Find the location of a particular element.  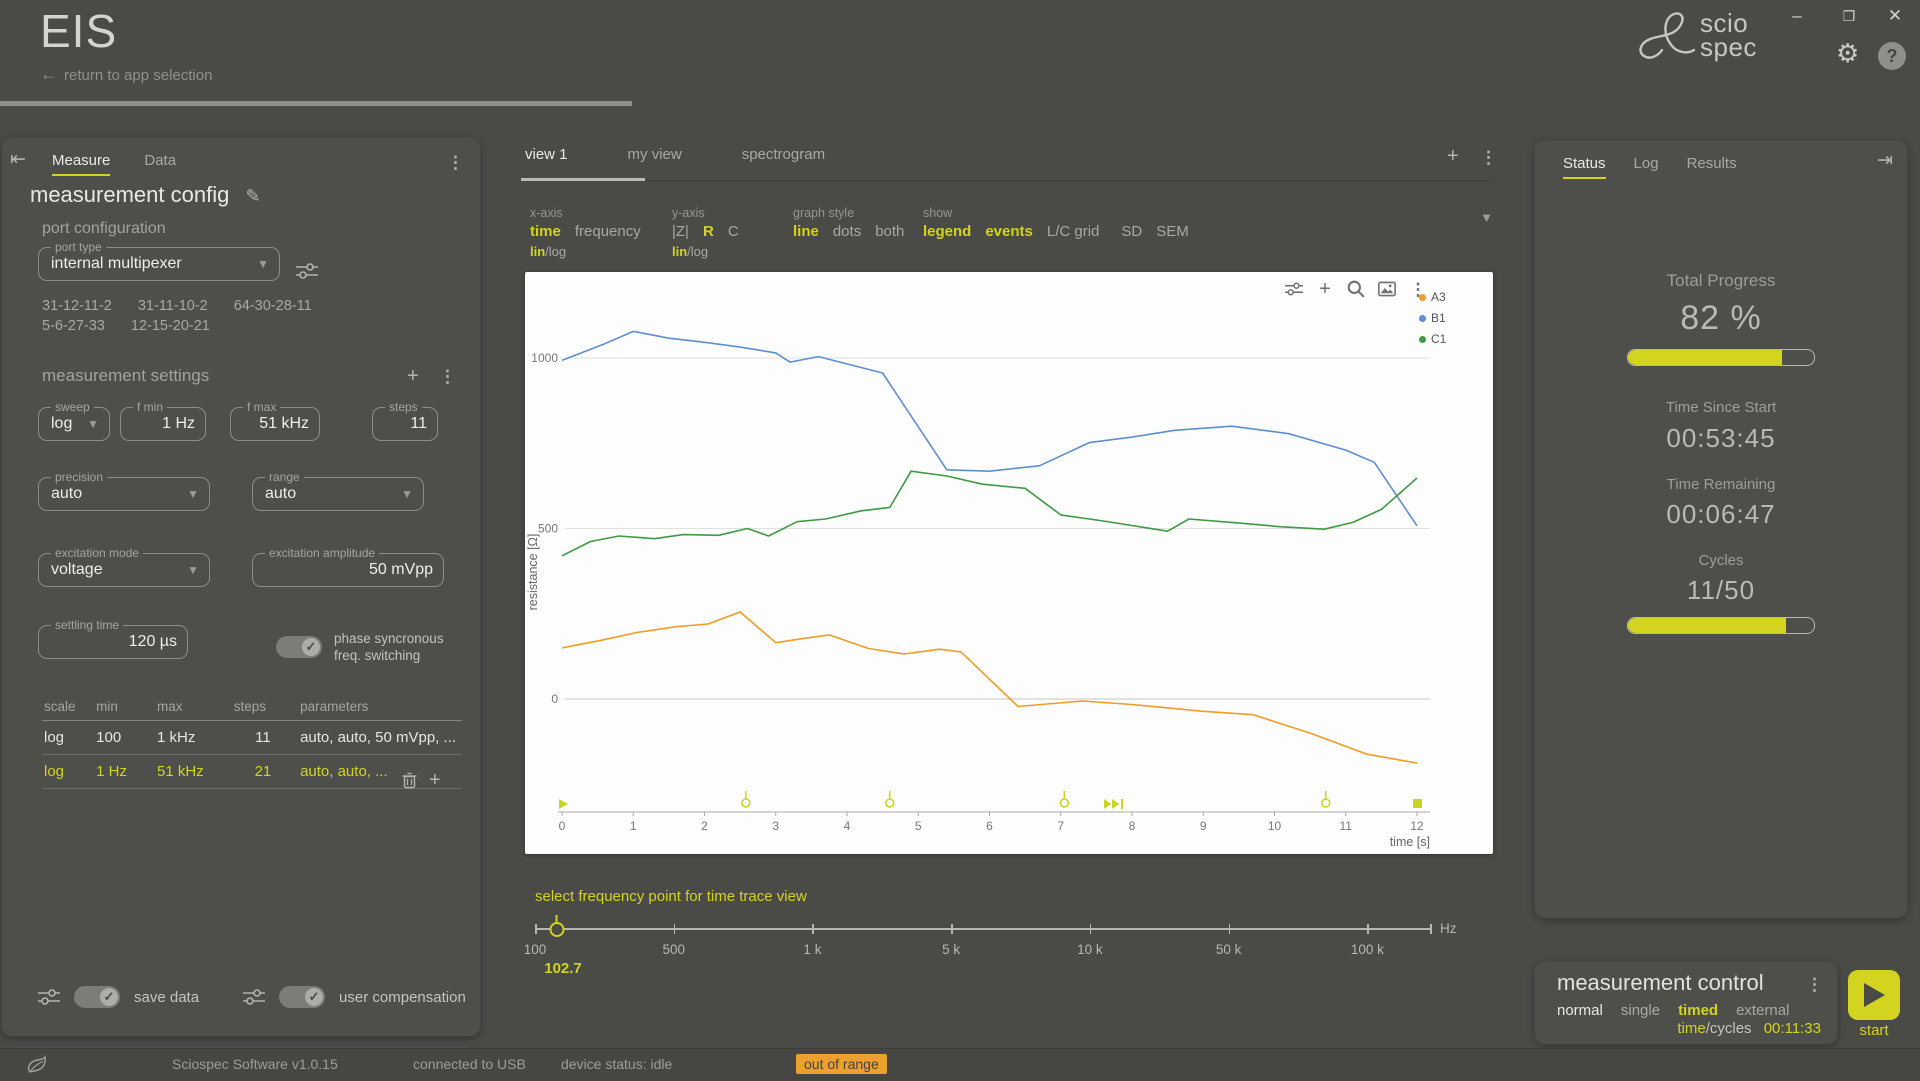

chart-settings-sliders-icon is located at coordinates (1294, 289).